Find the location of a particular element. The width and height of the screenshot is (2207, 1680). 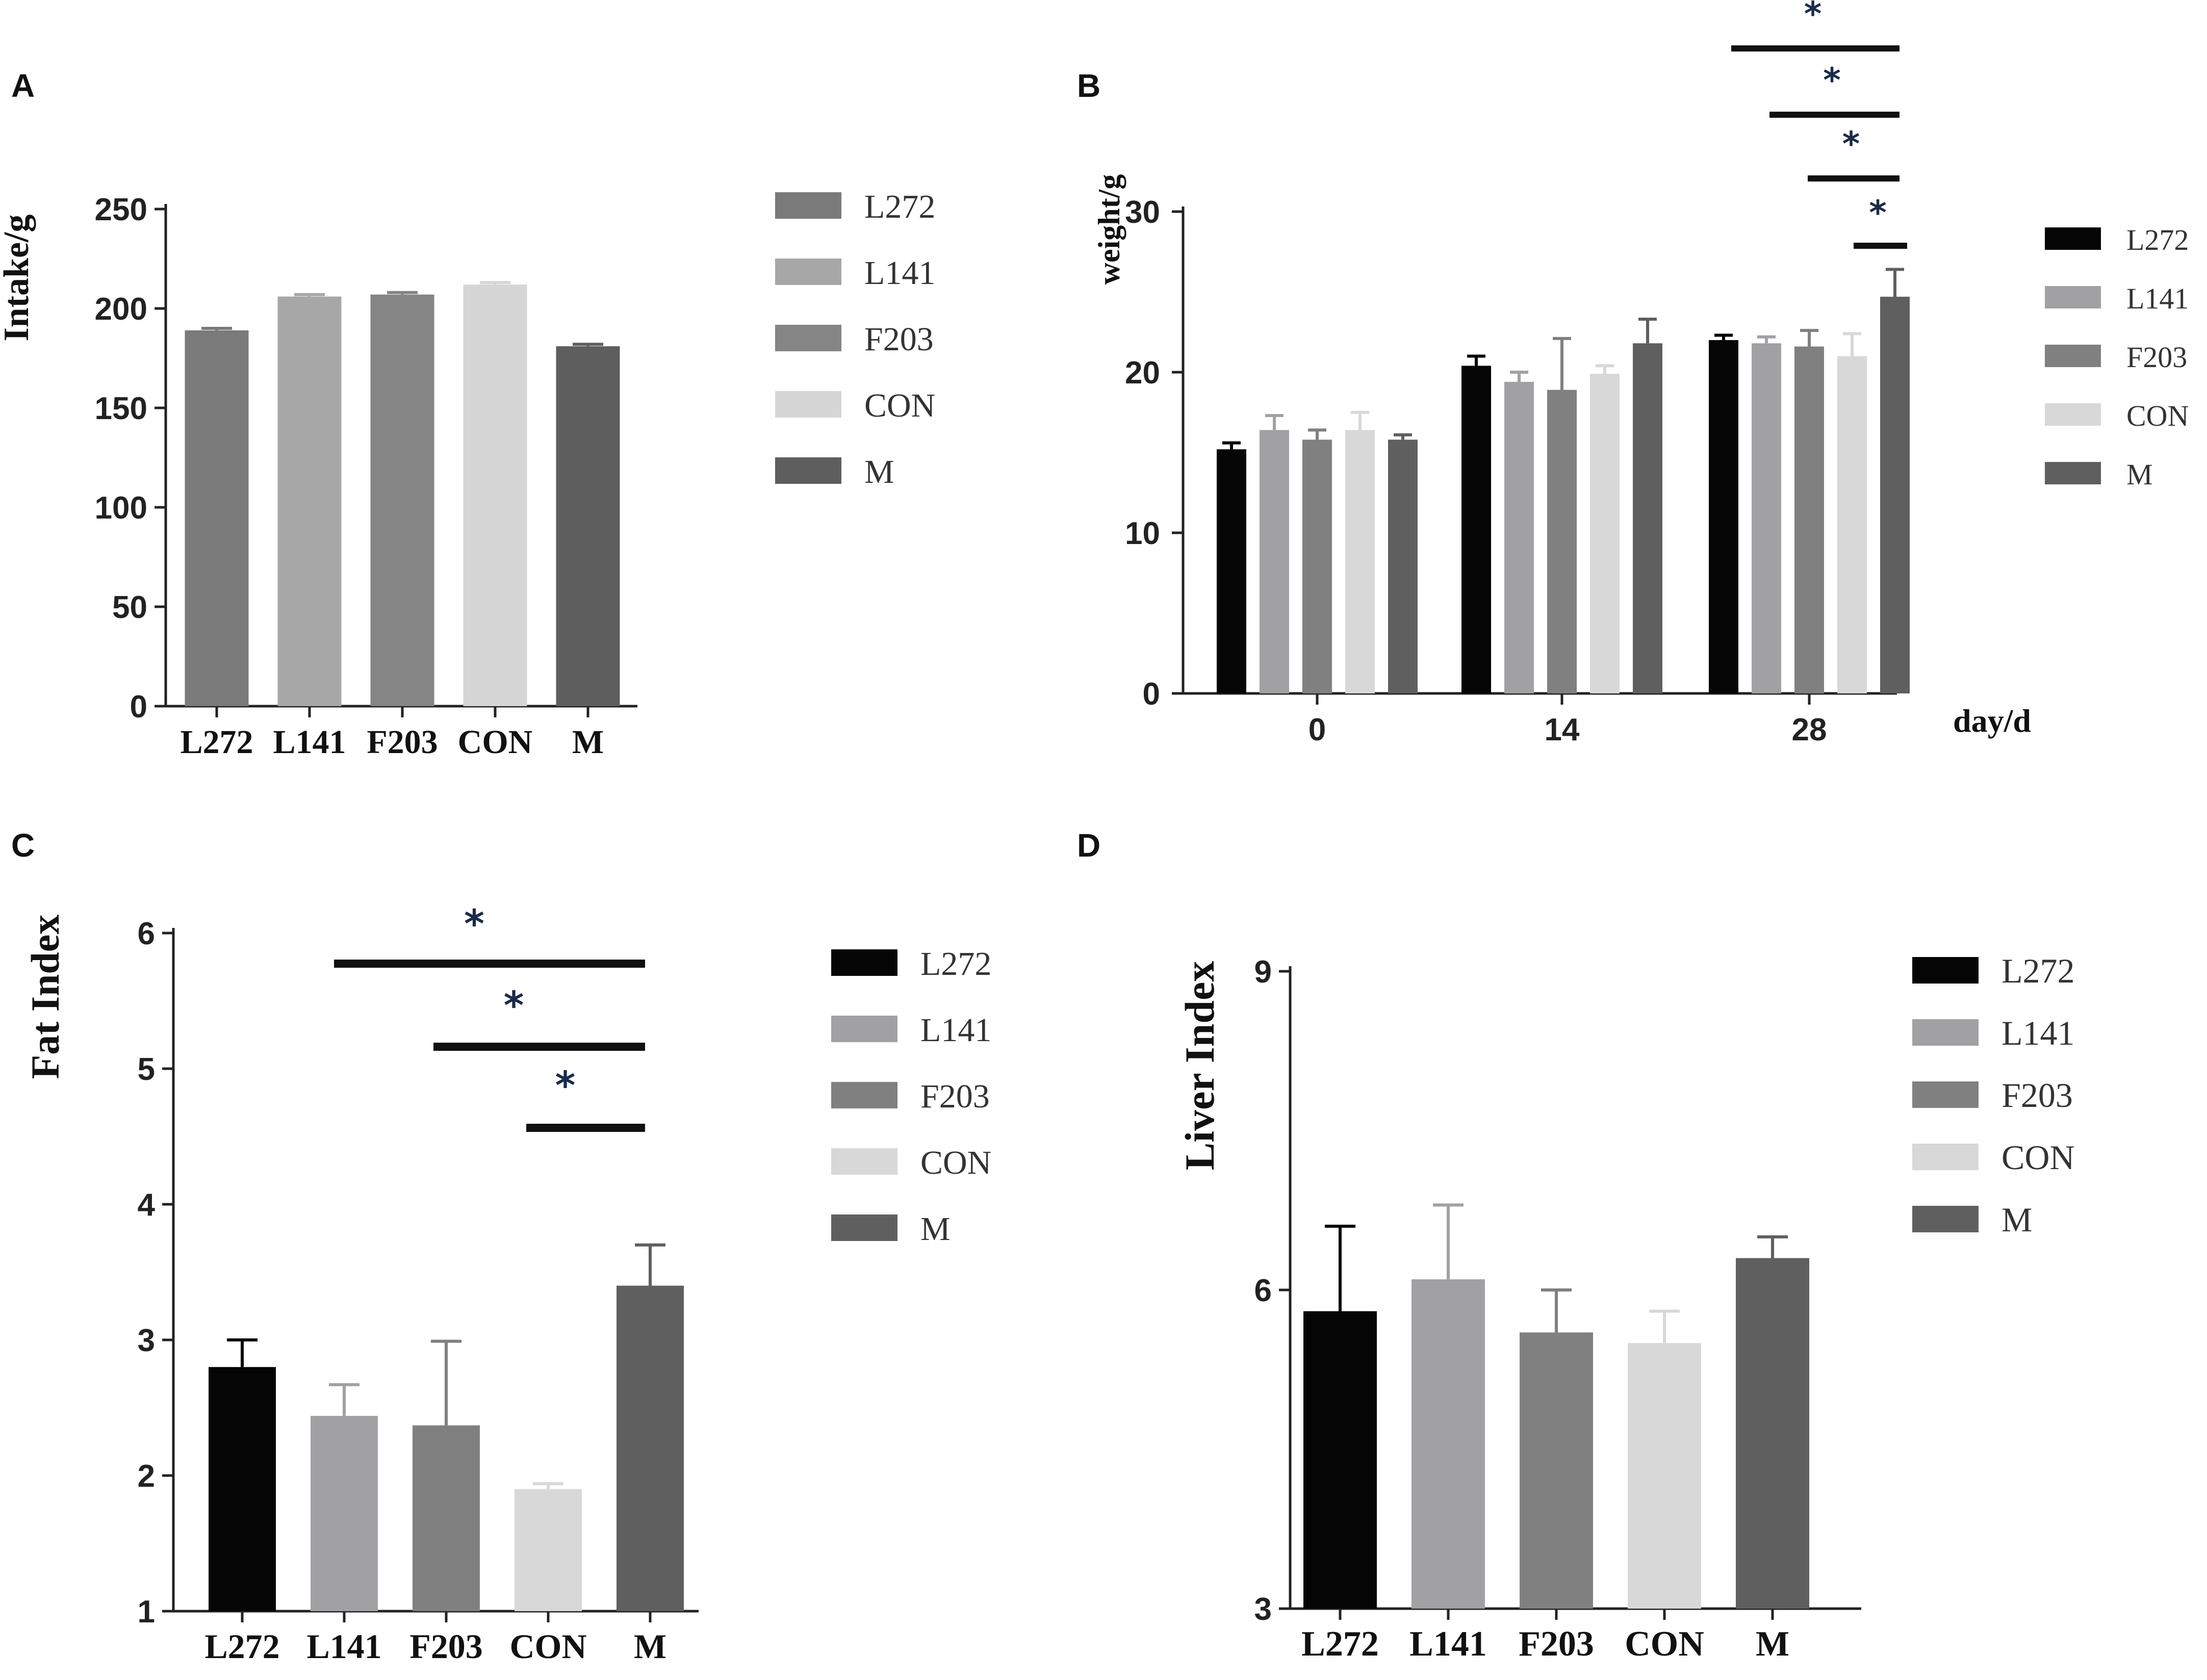

y-axis-title: weight/g is located at coordinates (1109, 229).